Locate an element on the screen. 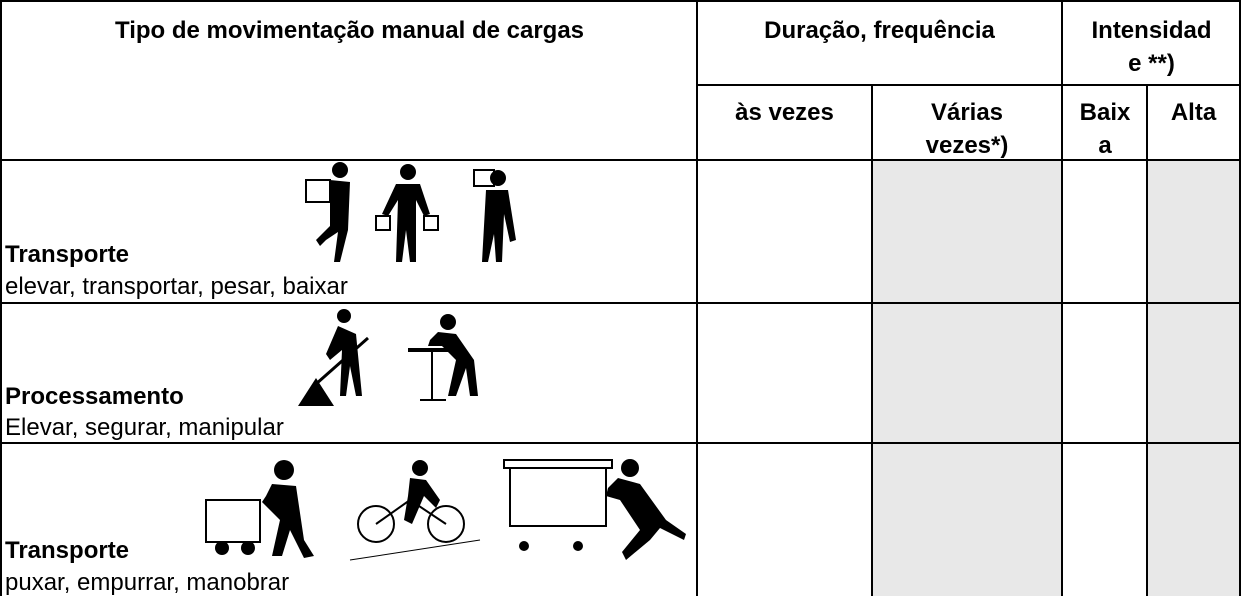  row-title: Processamento is located at coordinates (94, 396).